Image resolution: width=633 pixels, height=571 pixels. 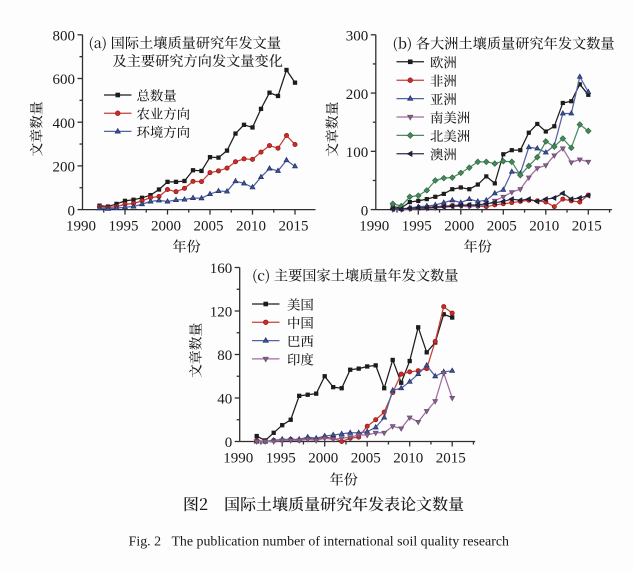 I want to click on svg-text: 800, so click(x=64, y=37).